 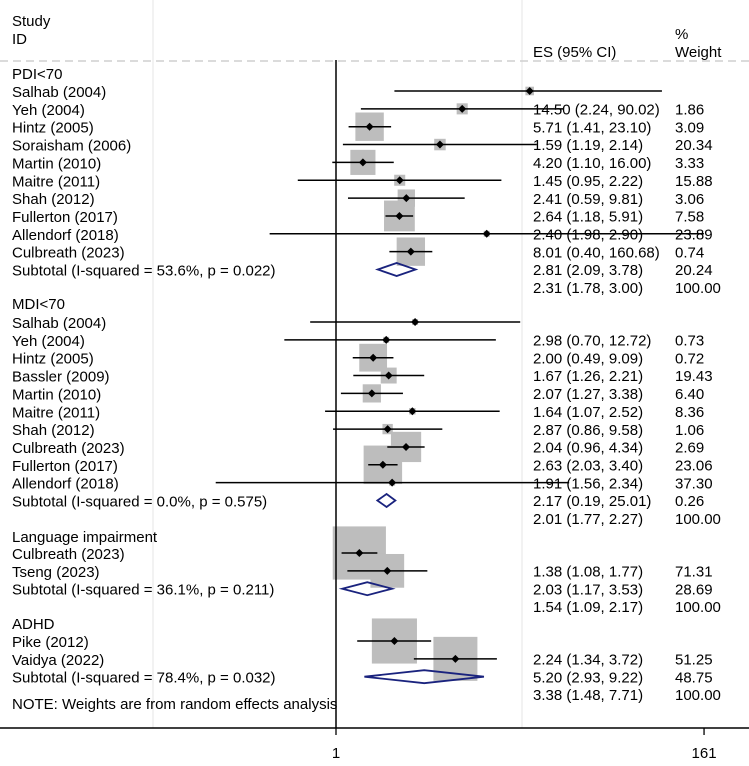 I want to click on weight-label: 15.88, so click(x=694, y=181).